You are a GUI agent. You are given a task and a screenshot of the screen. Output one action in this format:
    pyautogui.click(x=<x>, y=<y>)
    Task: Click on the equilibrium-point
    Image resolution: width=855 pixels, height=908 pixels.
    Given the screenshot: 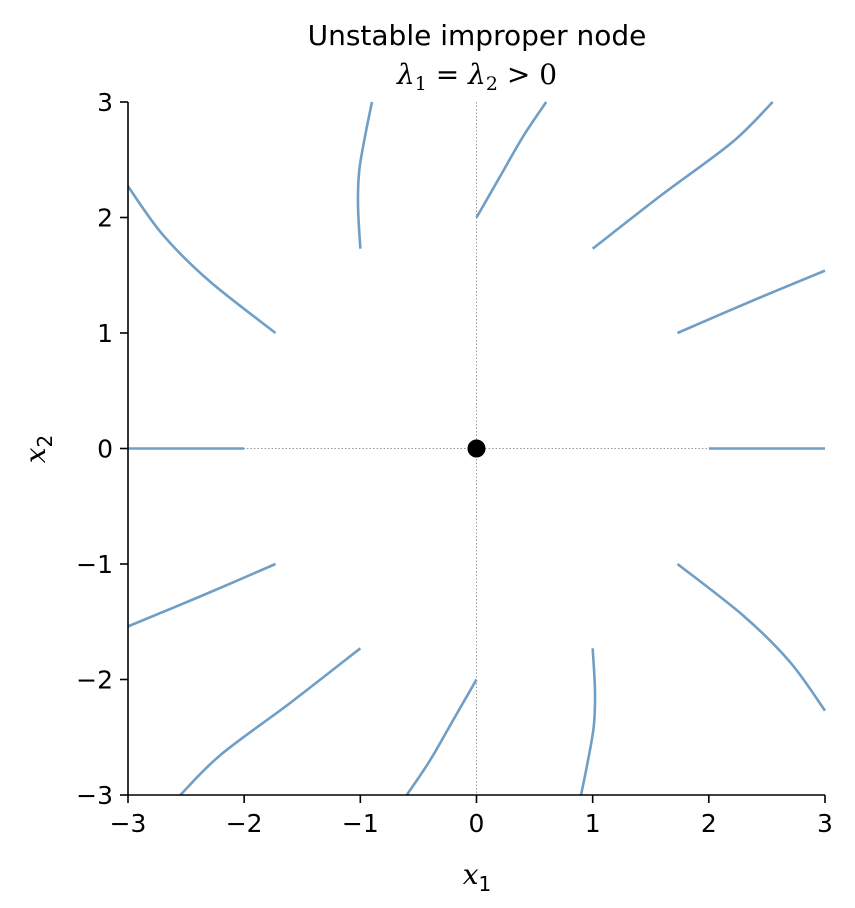 What is the action you would take?
    pyautogui.click(x=476, y=448)
    